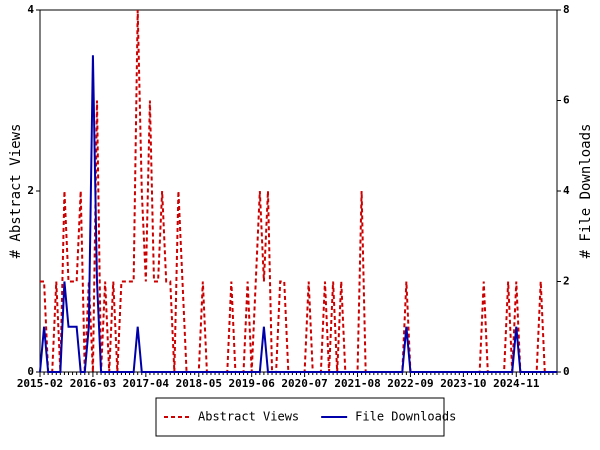  Describe the element at coordinates (566, 9) in the screenshot. I see `y2-tick-label: 8` at that location.